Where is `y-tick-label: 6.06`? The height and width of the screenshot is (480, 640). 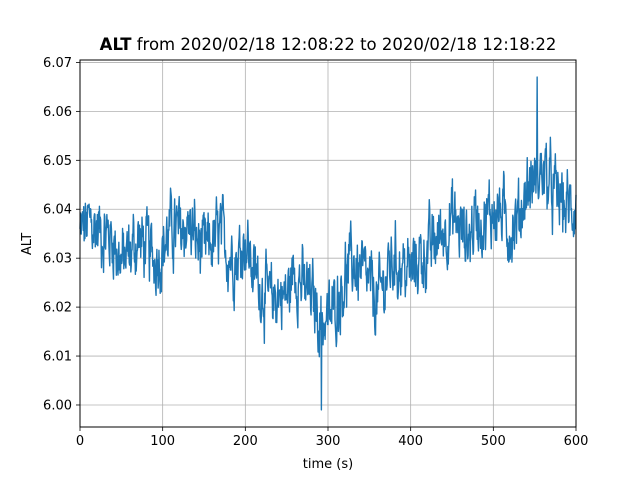 y-tick-label: 6.06 is located at coordinates (57, 112).